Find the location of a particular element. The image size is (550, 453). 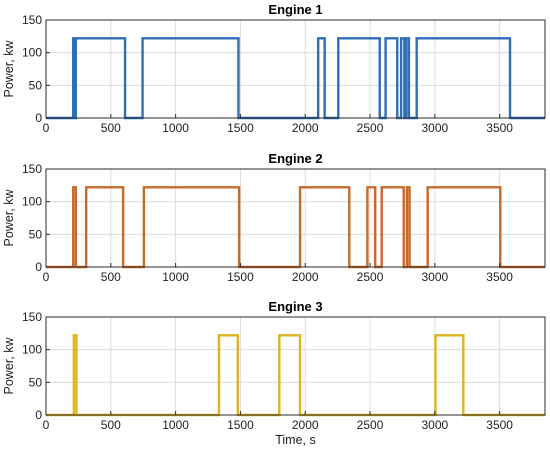

chart-title: Engine 1 is located at coordinates (295, 9).